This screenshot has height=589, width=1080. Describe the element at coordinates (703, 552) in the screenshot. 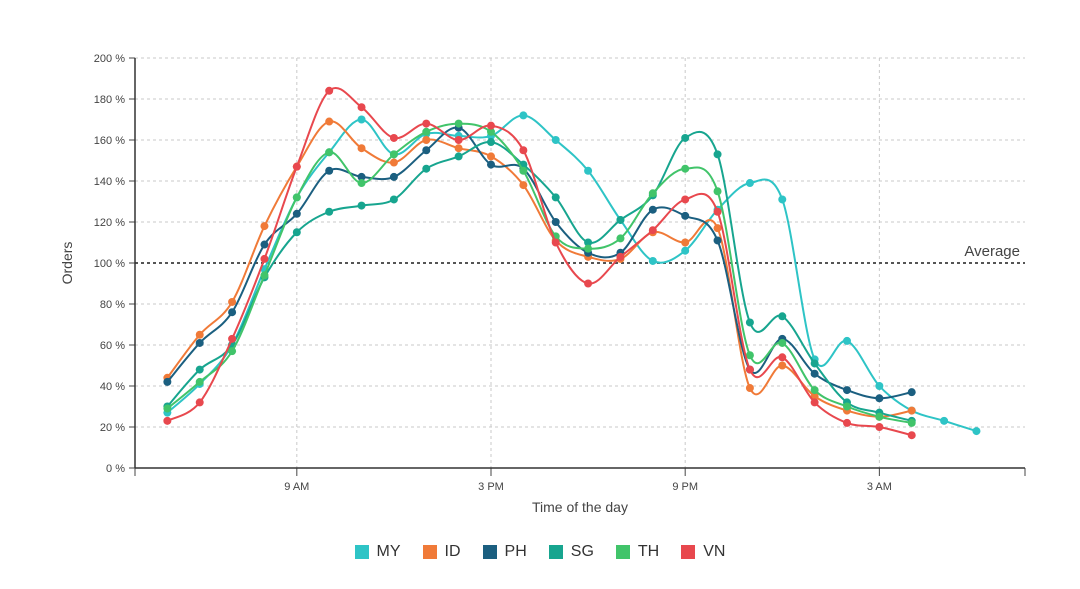

I see `legend-item-vn: VN` at that location.